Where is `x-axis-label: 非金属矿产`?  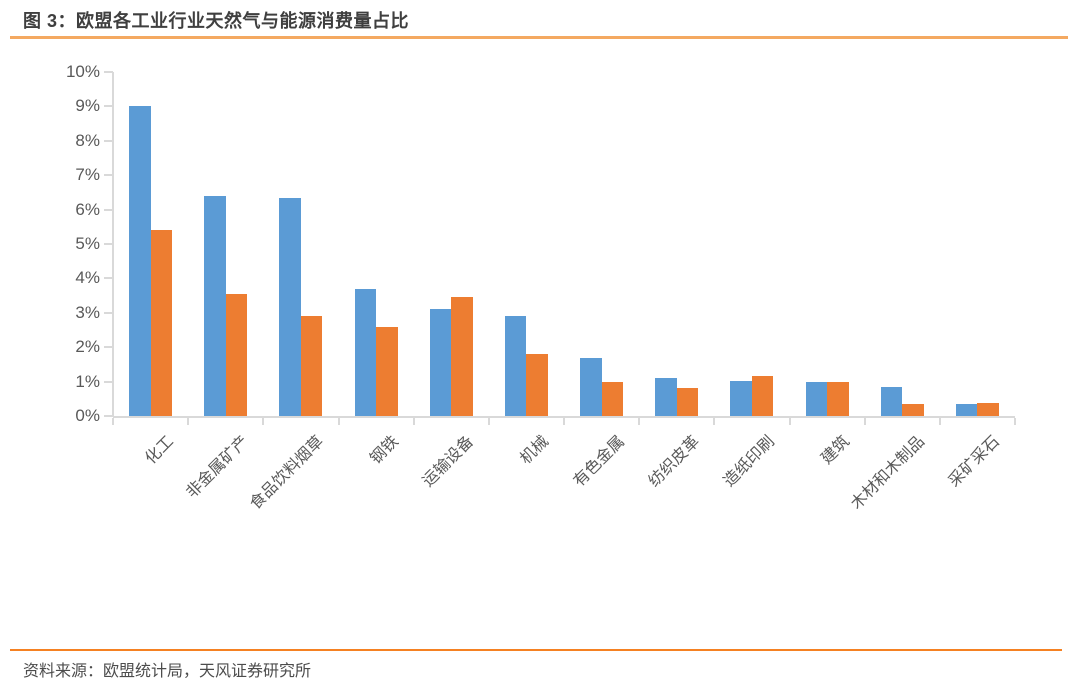
x-axis-label: 非金属矿产 is located at coordinates (217, 467).